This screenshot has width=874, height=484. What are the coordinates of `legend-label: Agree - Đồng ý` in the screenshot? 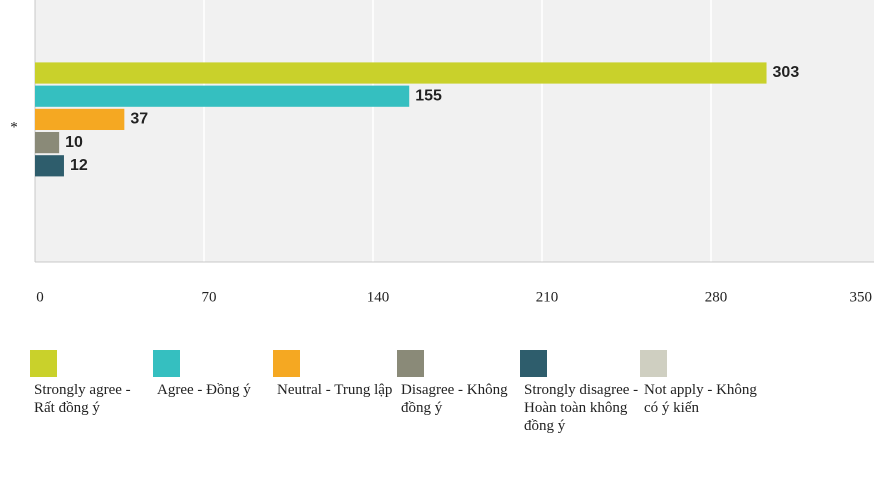 It's located at (204, 390).